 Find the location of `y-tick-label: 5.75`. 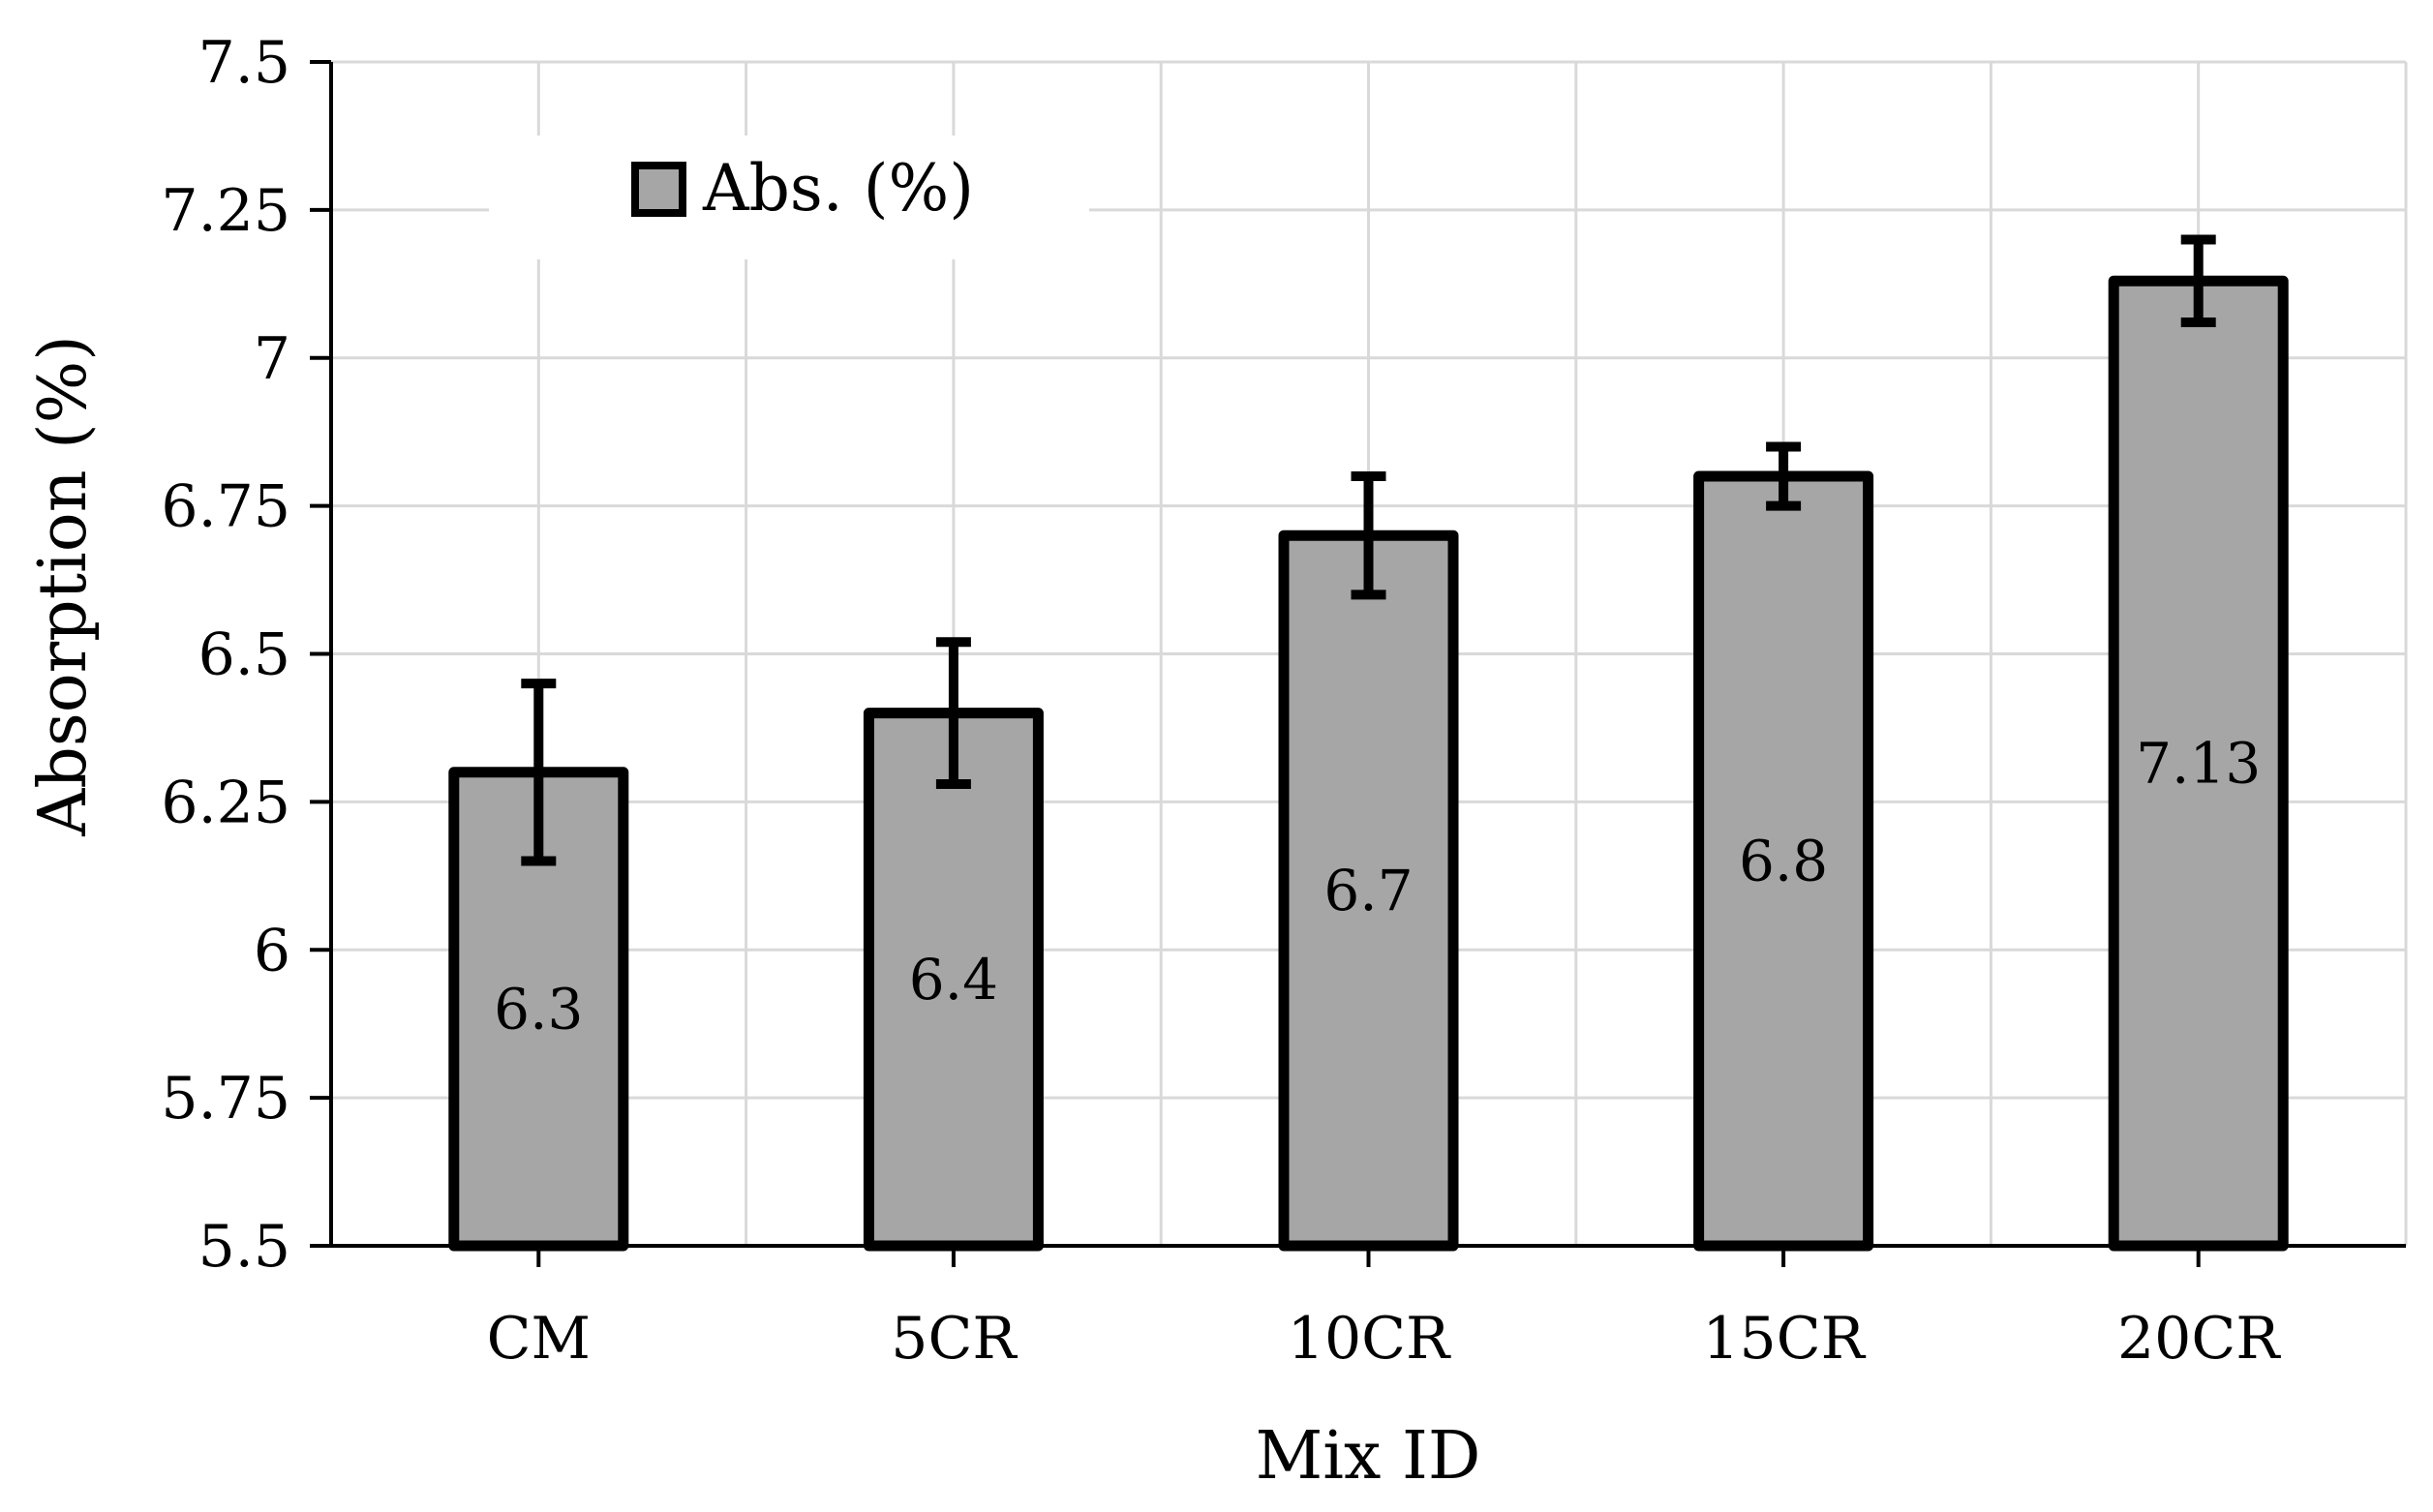

y-tick-label: 5.75 is located at coordinates (225, 1099).